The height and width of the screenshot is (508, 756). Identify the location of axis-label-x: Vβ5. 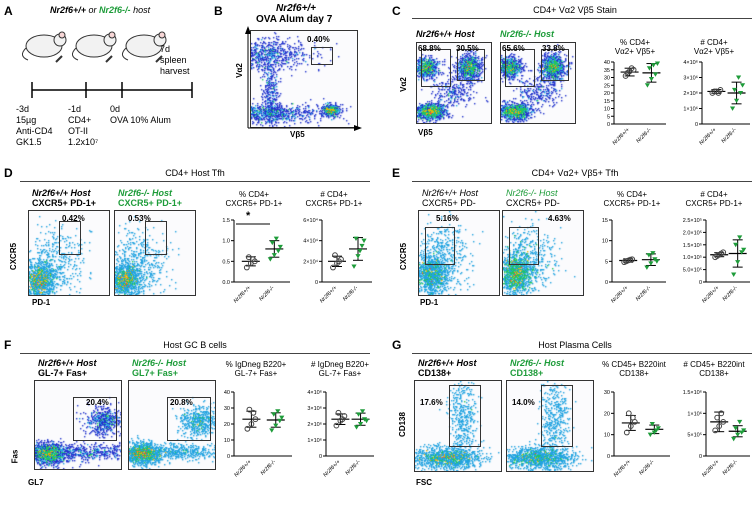
(425, 132).